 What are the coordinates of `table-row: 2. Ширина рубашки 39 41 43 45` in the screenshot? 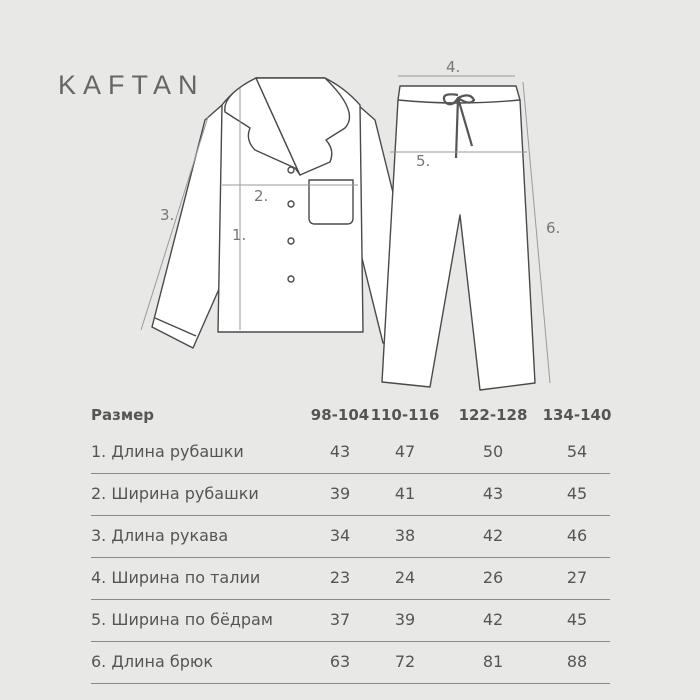 It's located at (350, 495).